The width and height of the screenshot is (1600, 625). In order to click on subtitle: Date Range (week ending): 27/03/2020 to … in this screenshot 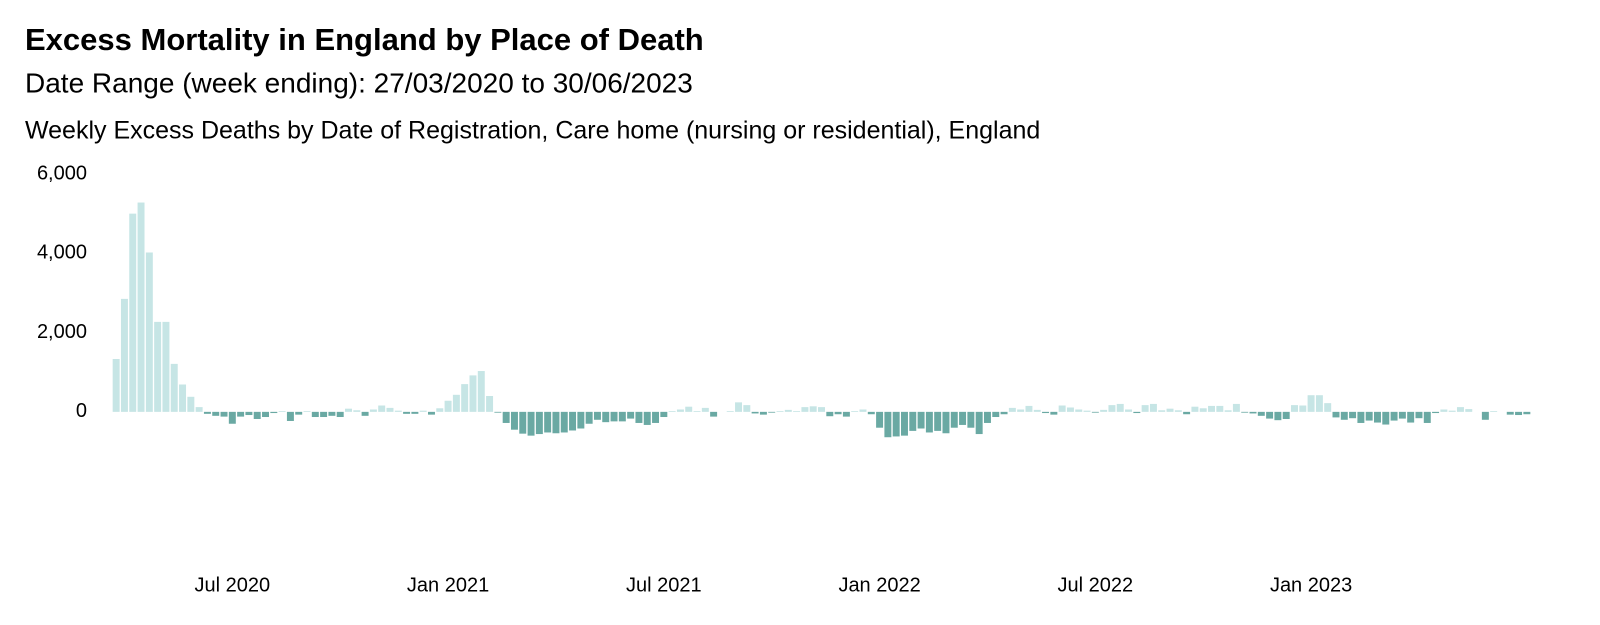, I will do `click(359, 82)`.